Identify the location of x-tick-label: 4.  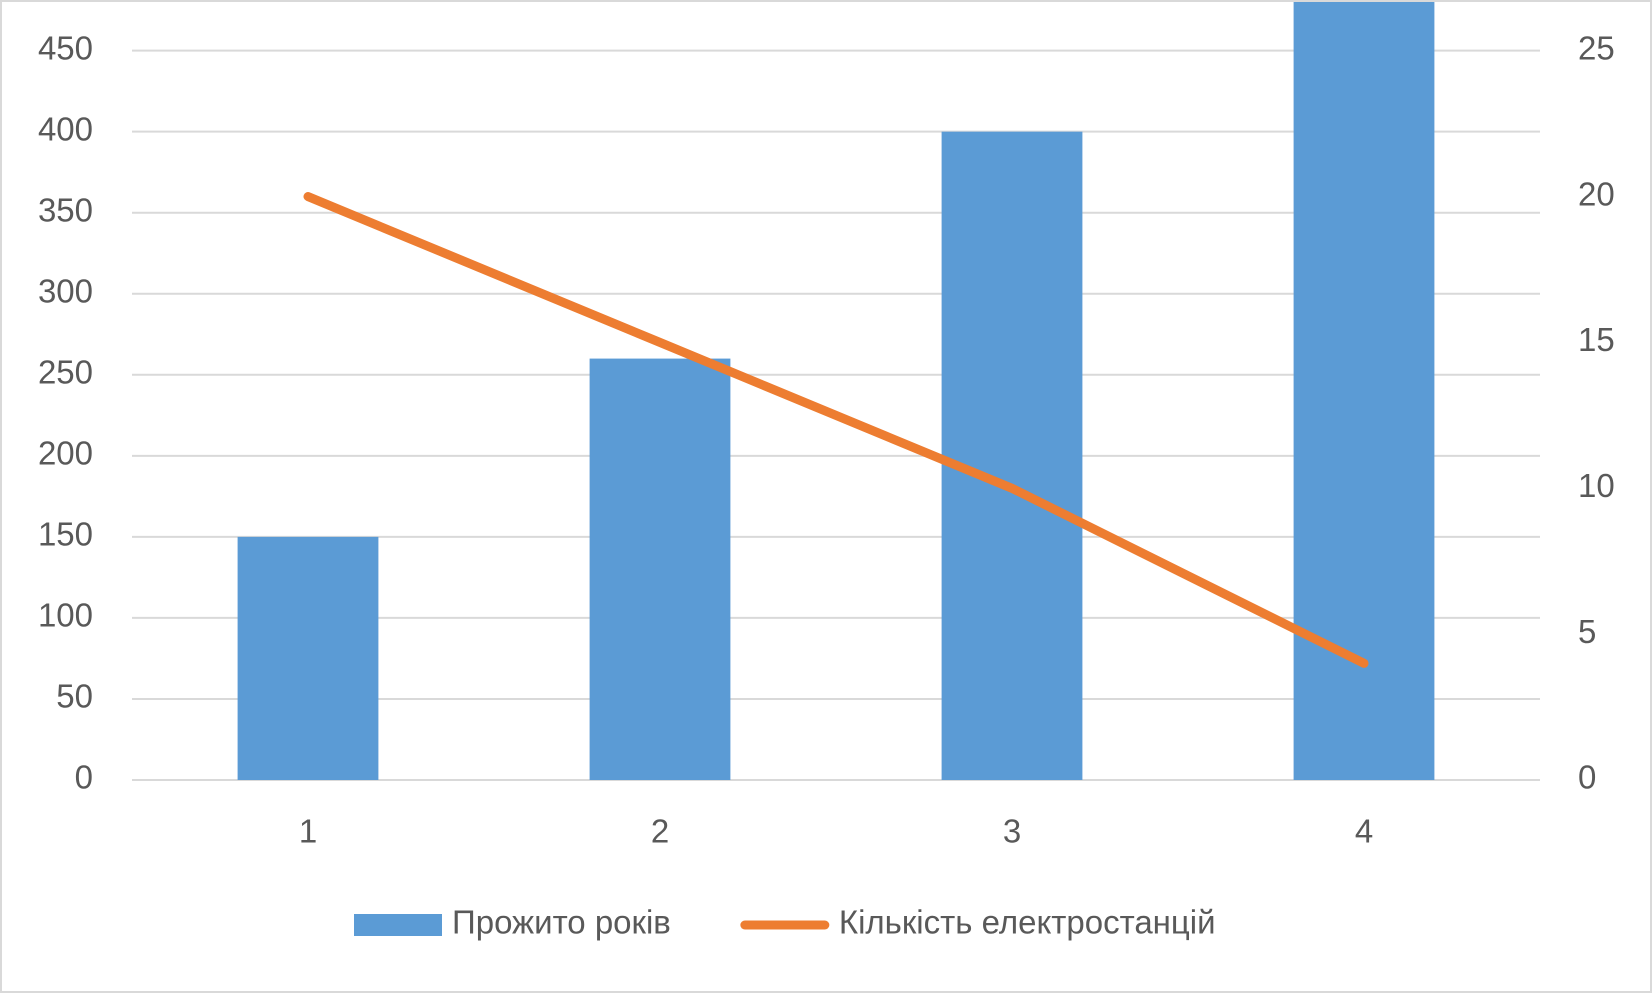
(1364, 831).